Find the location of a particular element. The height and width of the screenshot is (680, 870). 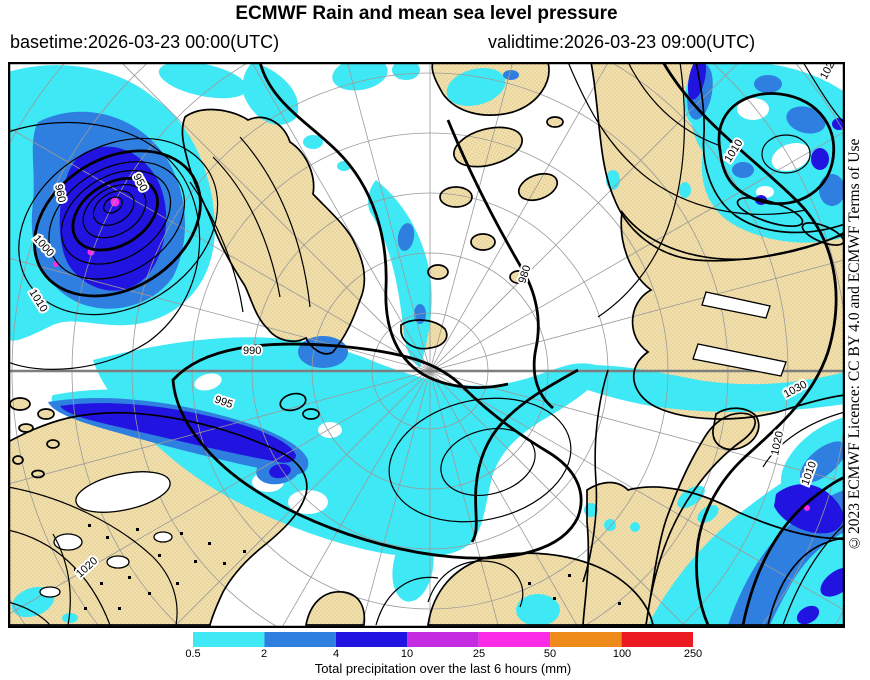

colorbar-tick: 50 is located at coordinates (550, 654).